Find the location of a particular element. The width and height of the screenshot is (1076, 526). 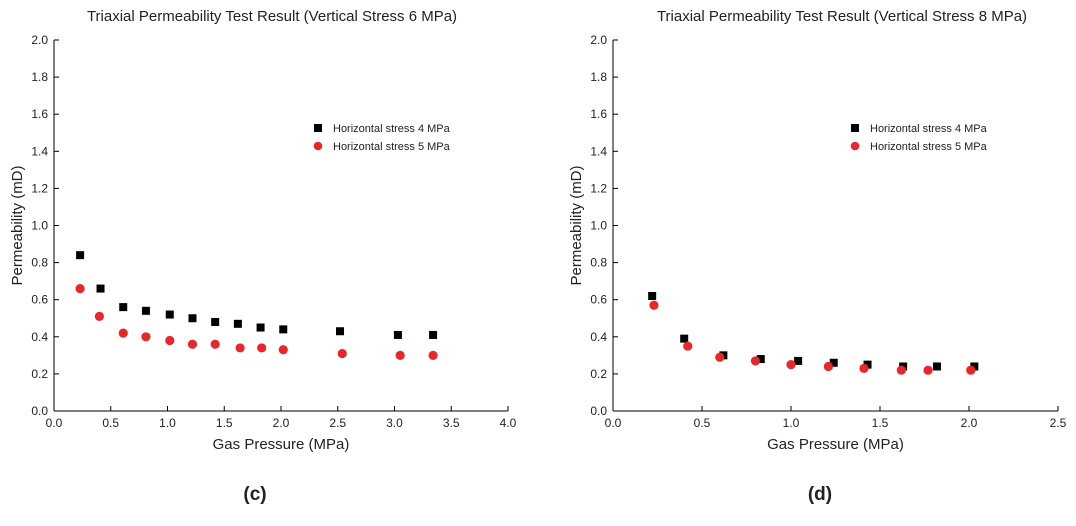

x-tick-label: 3.5 is located at coordinates (451, 423).